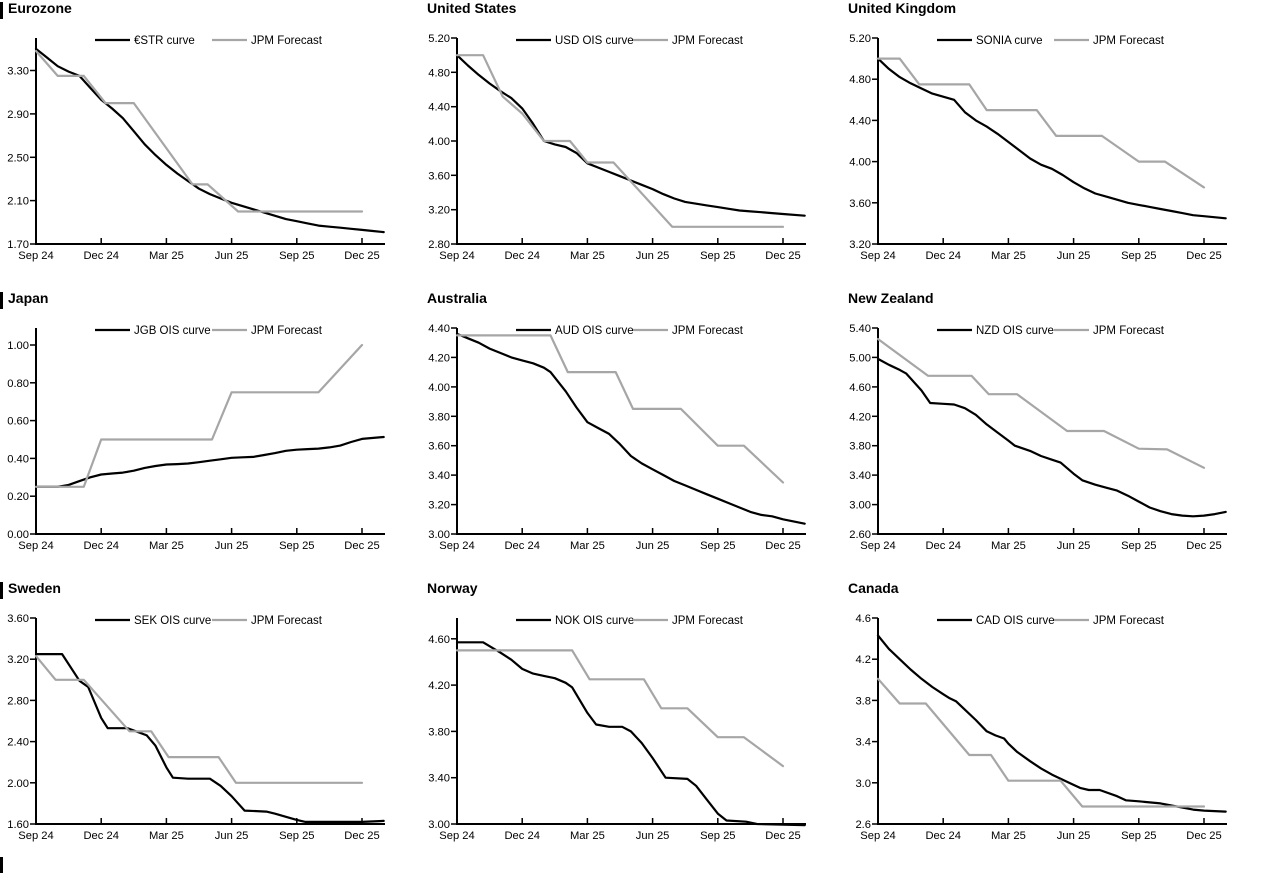 The width and height of the screenshot is (1264, 873). Describe the element at coordinates (18, 535) in the screenshot. I see `y-tick-label: 0.00` at that location.